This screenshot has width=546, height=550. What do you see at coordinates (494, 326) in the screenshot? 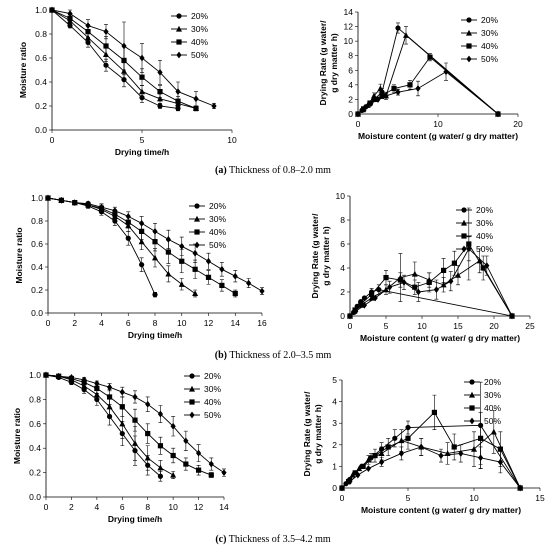
I see `b-dr-xtick-label: 20` at bounding box center [494, 326].